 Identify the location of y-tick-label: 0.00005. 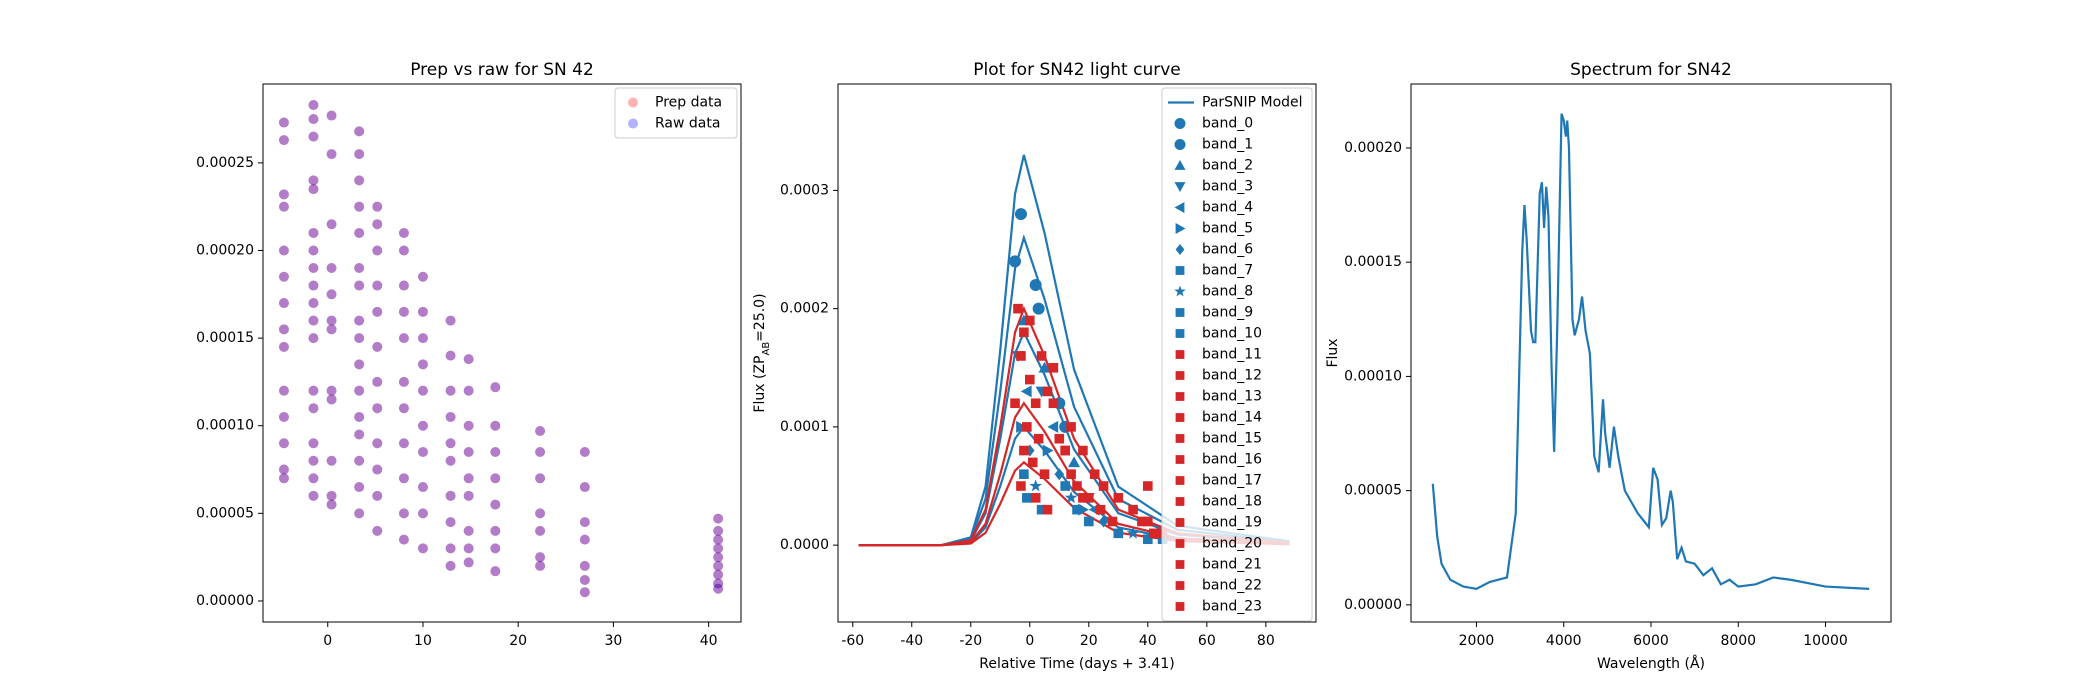
(1373, 491).